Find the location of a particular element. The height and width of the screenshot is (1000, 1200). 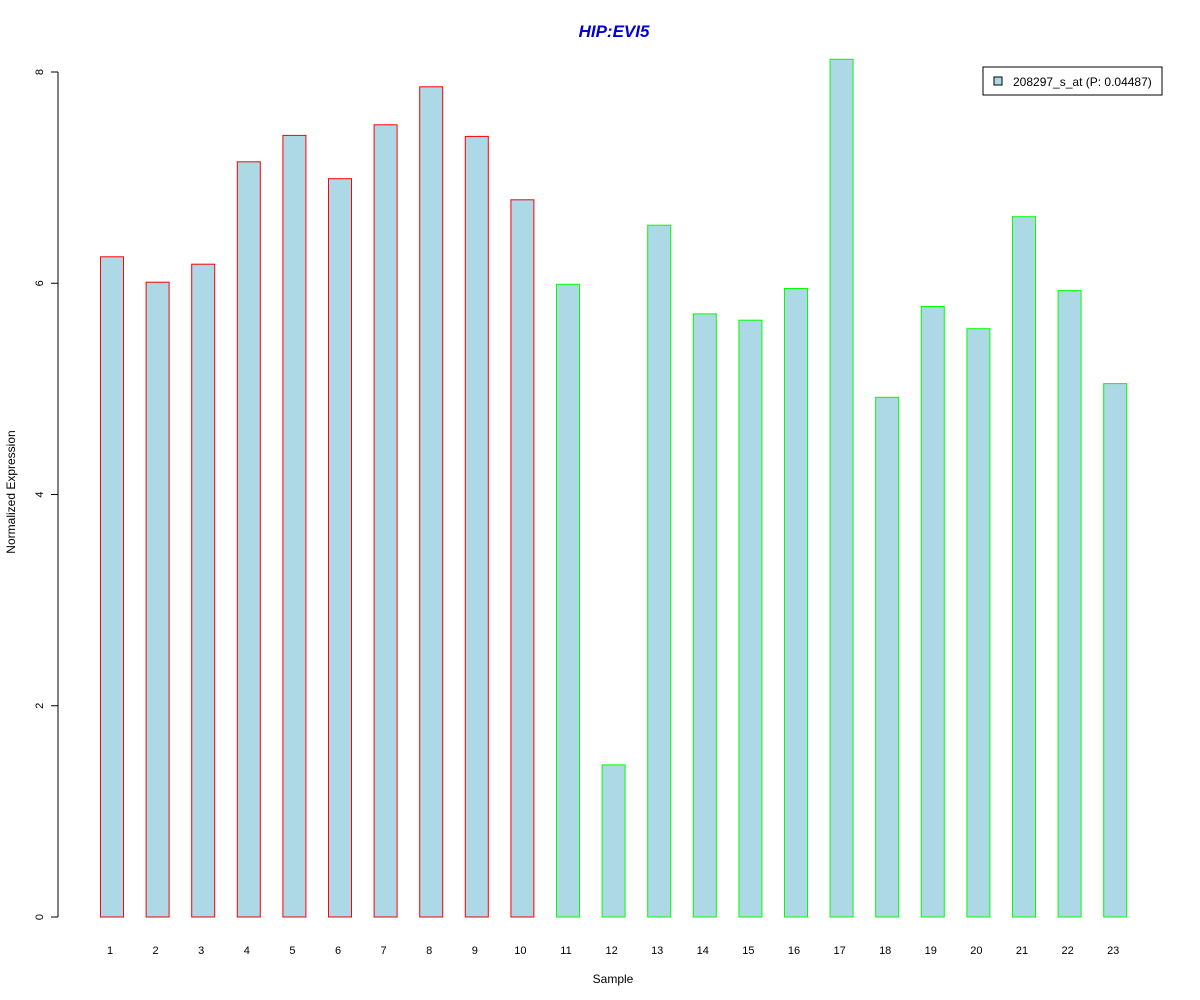

y-tick-label: 8 is located at coordinates (40, 72).